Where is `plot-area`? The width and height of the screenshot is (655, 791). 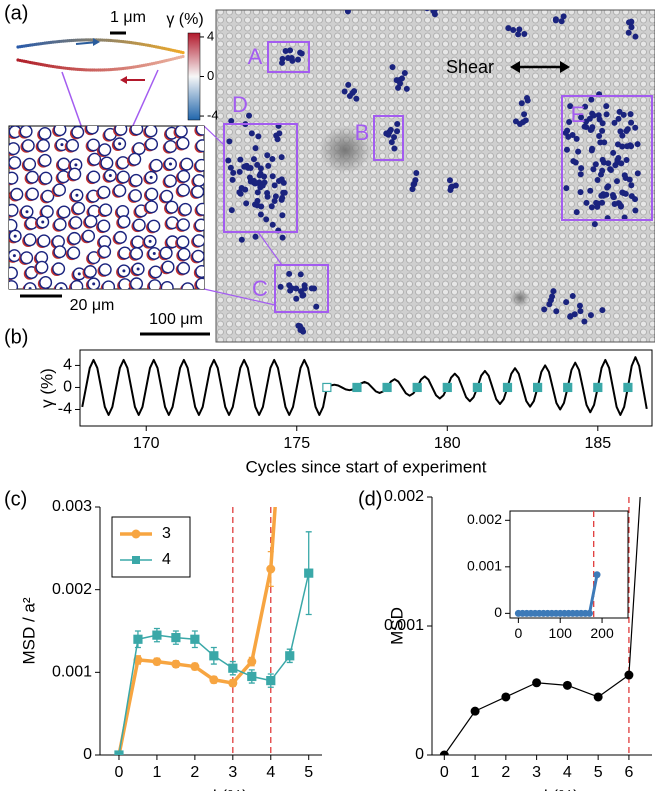 plot-area is located at coordinates (540, 626).